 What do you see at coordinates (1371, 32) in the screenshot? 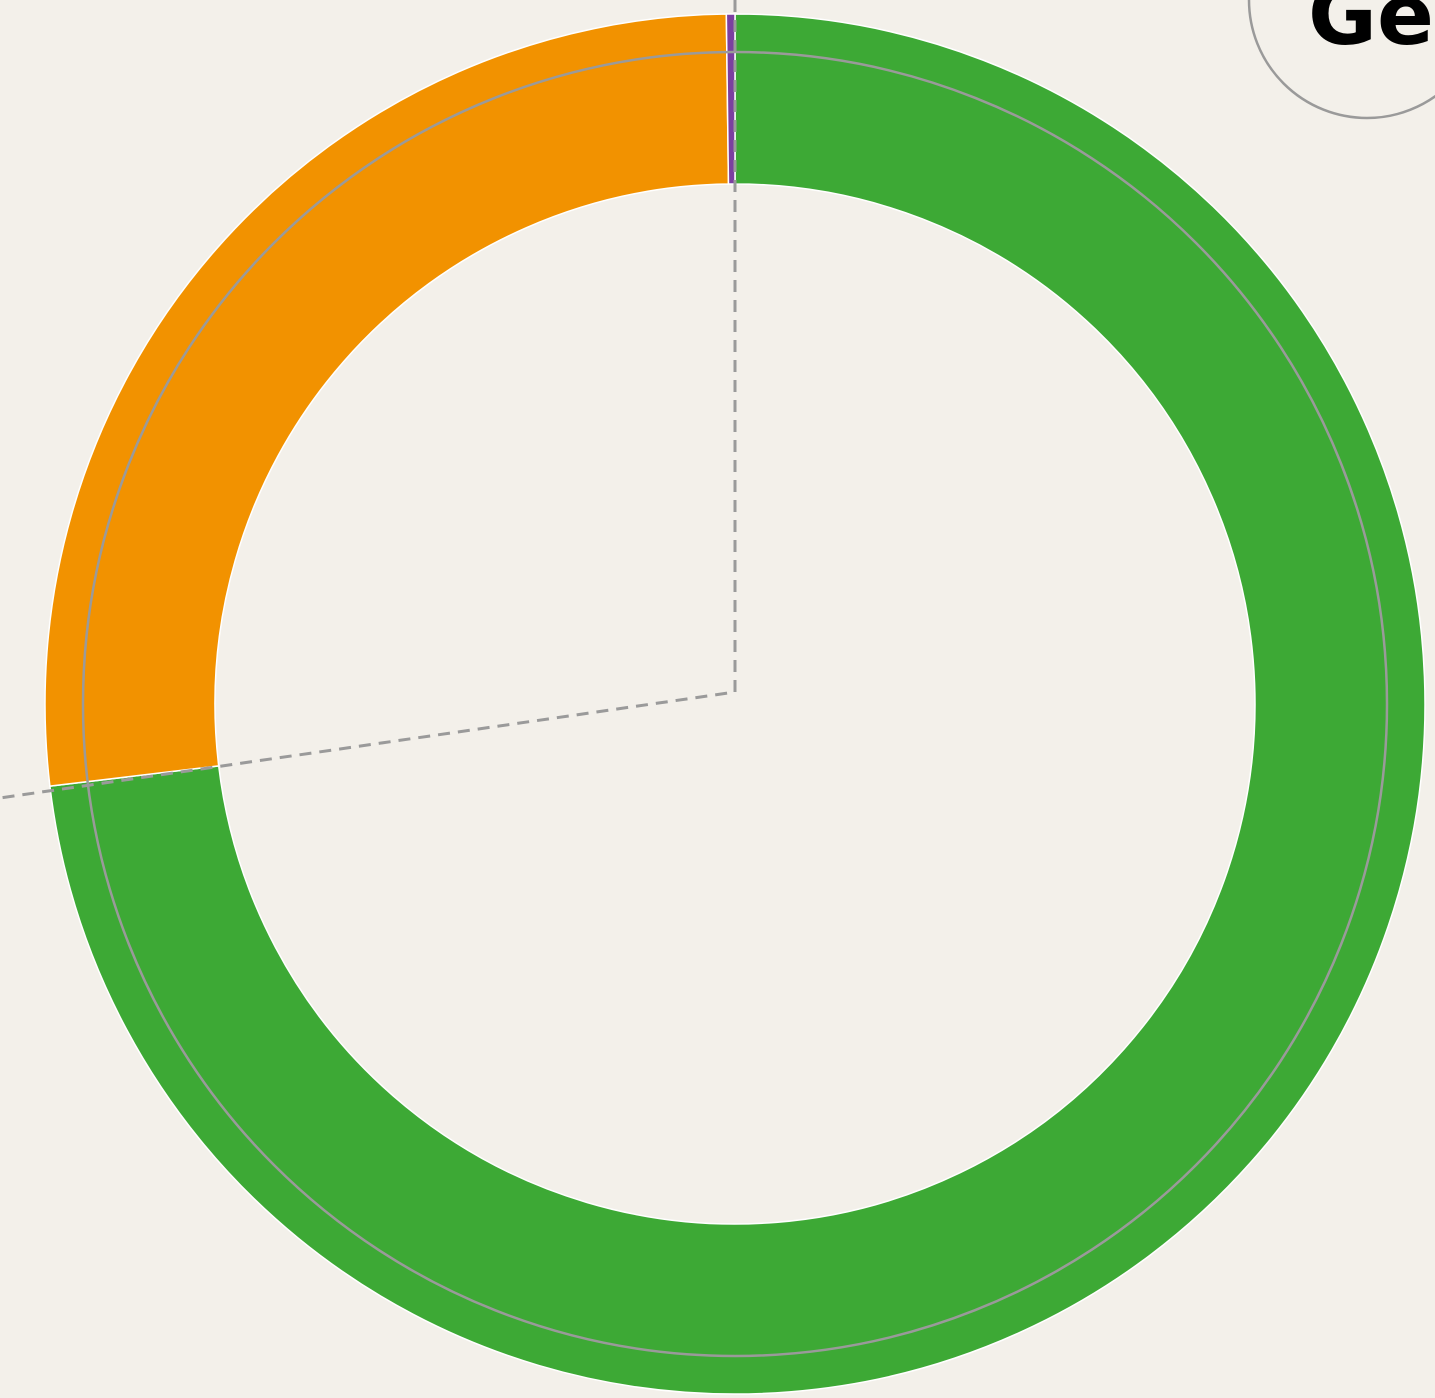
I see `badge-text: Ge` at bounding box center [1371, 32].